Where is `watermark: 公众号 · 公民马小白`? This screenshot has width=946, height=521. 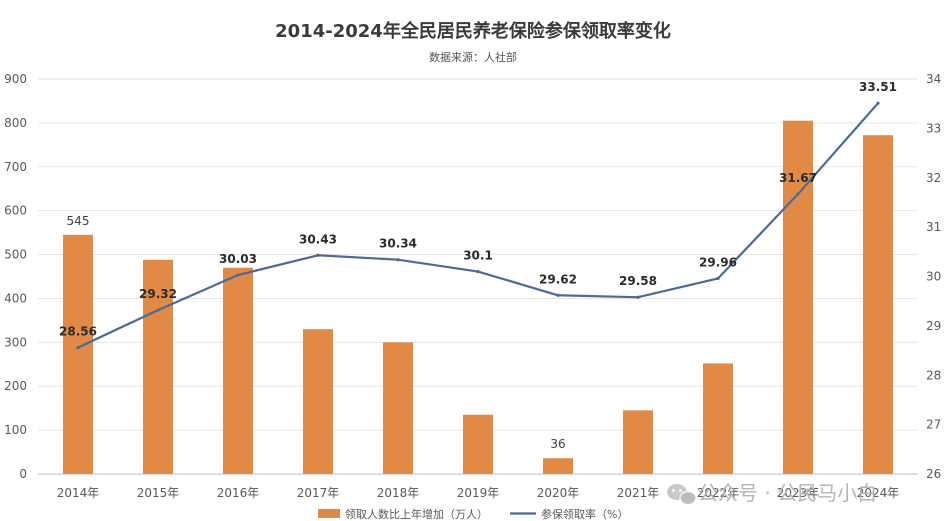 watermark: 公众号 · 公民马小白 is located at coordinates (772, 493).